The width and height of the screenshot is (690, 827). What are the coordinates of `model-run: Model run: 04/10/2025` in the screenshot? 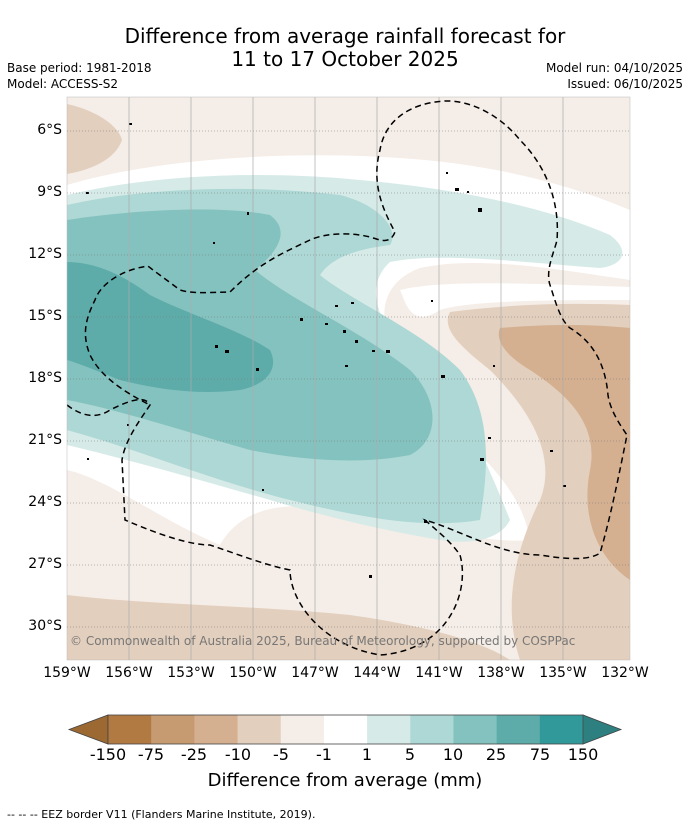 It's located at (614, 68).